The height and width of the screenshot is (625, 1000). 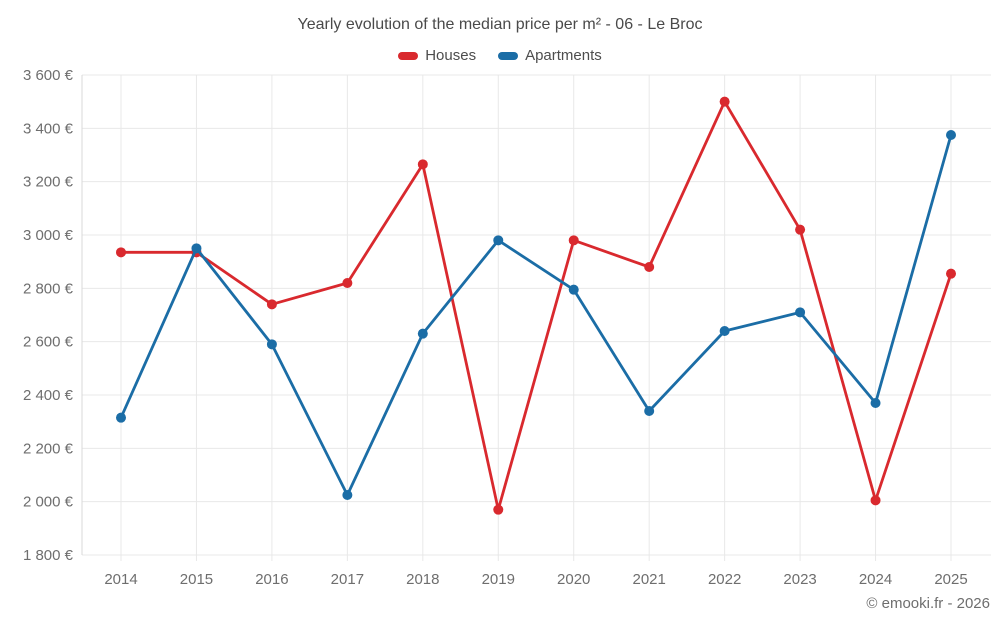 What do you see at coordinates (347, 283) in the screenshot?
I see `point-houses-2017` at bounding box center [347, 283].